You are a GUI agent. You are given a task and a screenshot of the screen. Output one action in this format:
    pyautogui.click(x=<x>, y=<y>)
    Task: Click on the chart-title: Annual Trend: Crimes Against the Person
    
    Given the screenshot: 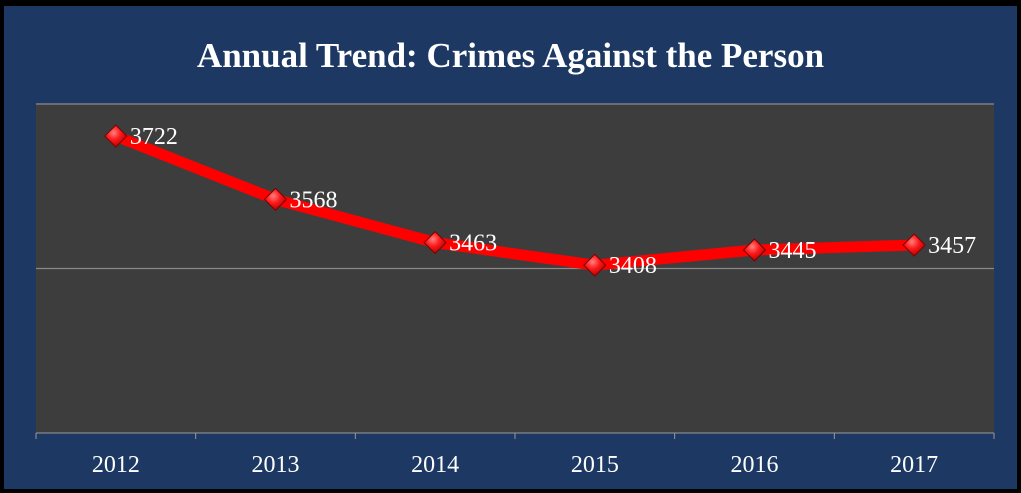 What is the action you would take?
    pyautogui.click(x=510, y=55)
    